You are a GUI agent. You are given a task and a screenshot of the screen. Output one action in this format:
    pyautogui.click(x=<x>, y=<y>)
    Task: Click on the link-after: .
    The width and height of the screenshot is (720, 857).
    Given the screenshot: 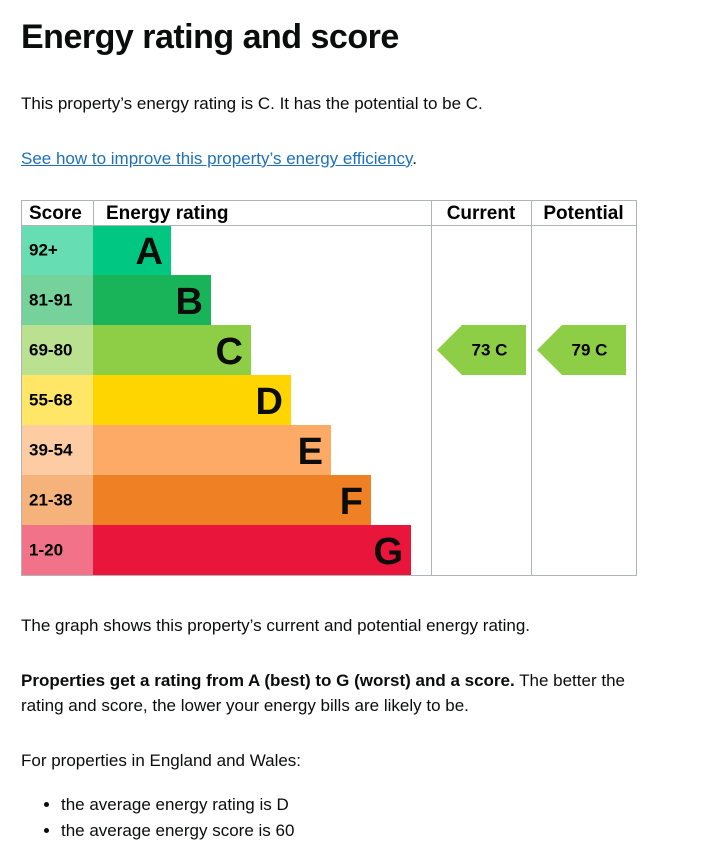 What is the action you would take?
    pyautogui.click(x=414, y=158)
    